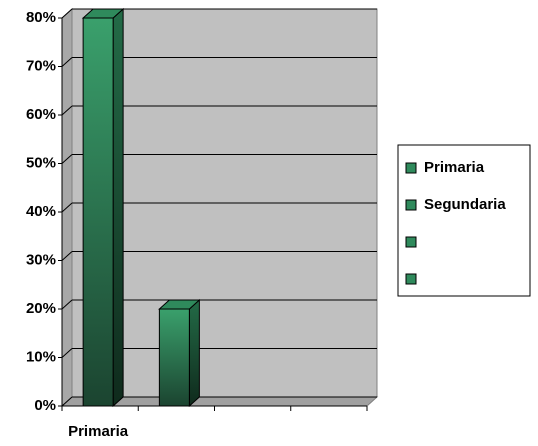 The height and width of the screenshot is (446, 538). Describe the element at coordinates (41, 65) in the screenshot. I see `y-tick-label: 70%` at that location.